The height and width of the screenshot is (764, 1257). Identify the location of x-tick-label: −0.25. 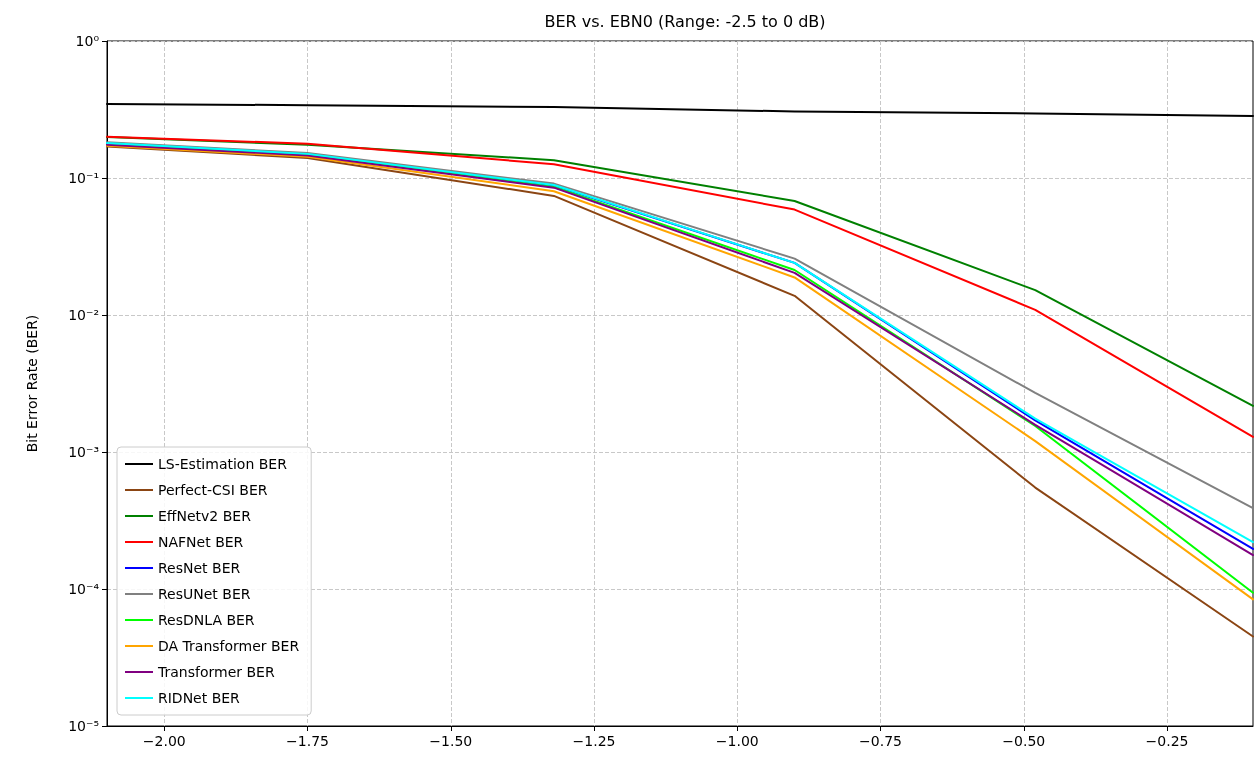
(1167, 741).